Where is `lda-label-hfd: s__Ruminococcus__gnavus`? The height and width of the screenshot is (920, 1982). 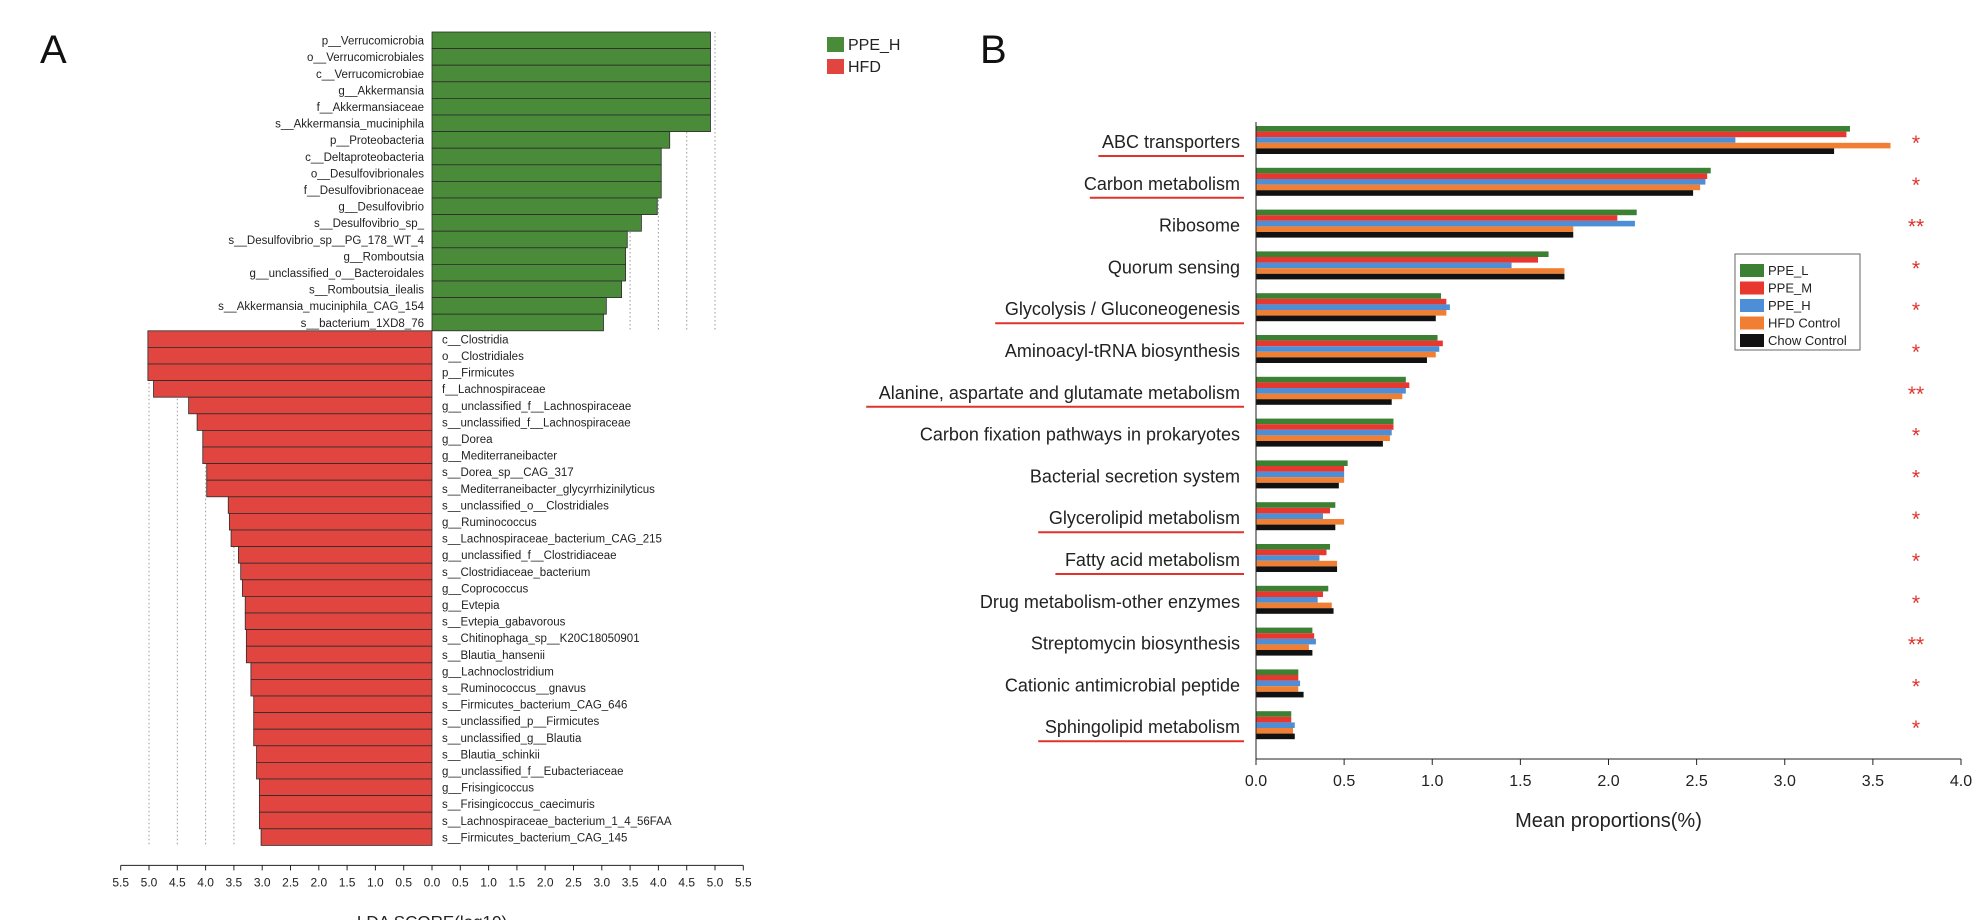 lda-label-hfd: s__Ruminococcus__gnavus is located at coordinates (514, 689).